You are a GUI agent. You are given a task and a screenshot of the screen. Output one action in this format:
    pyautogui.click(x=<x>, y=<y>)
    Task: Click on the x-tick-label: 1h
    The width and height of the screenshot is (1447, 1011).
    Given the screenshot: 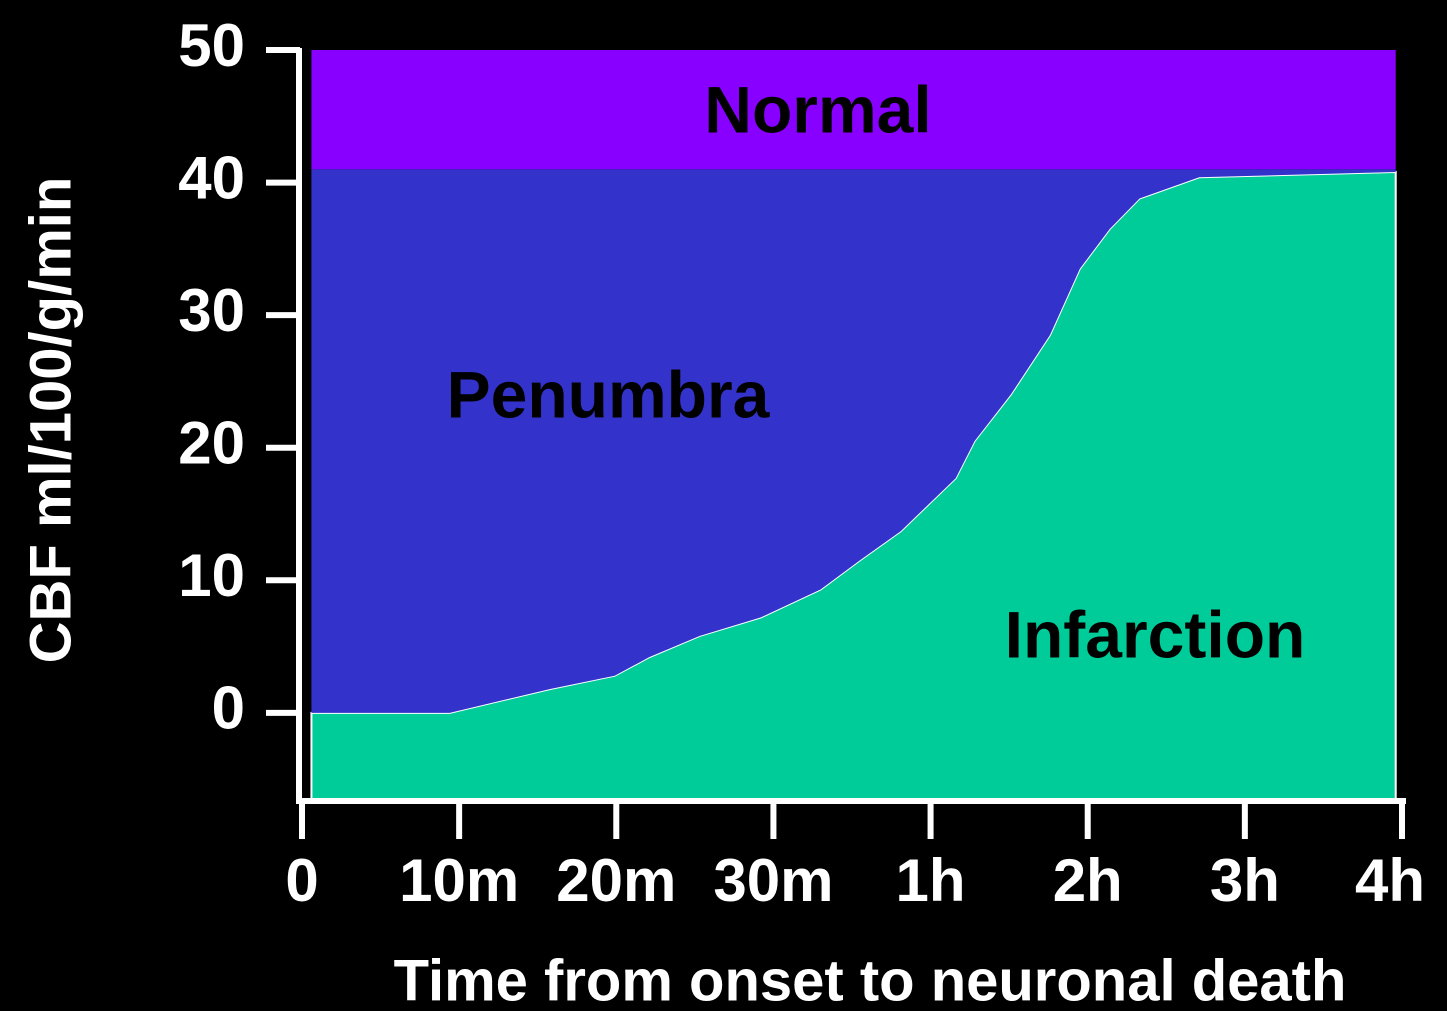 What is the action you would take?
    pyautogui.click(x=931, y=880)
    